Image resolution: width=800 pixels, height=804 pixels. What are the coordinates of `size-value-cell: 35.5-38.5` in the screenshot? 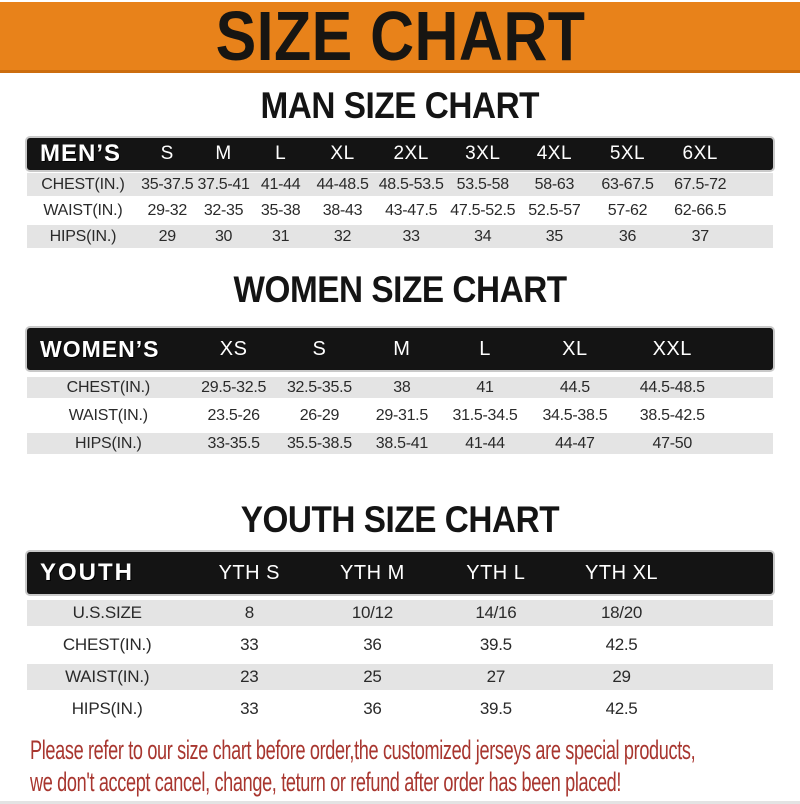 It's located at (319, 443).